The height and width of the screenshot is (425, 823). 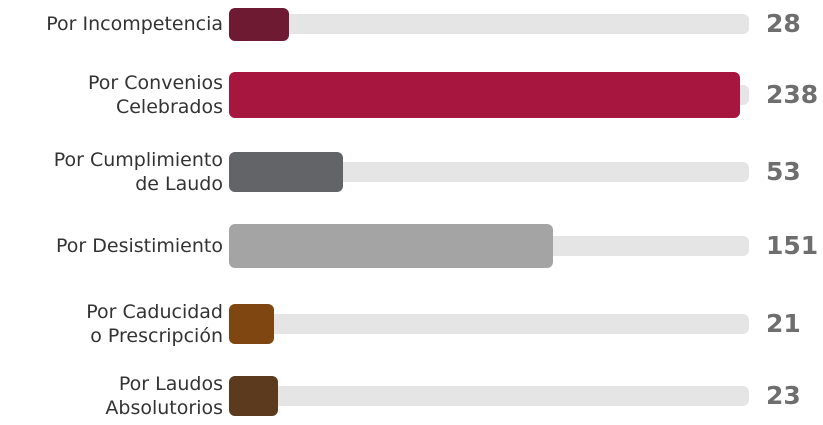 I want to click on value-label: 21, so click(x=783, y=323).